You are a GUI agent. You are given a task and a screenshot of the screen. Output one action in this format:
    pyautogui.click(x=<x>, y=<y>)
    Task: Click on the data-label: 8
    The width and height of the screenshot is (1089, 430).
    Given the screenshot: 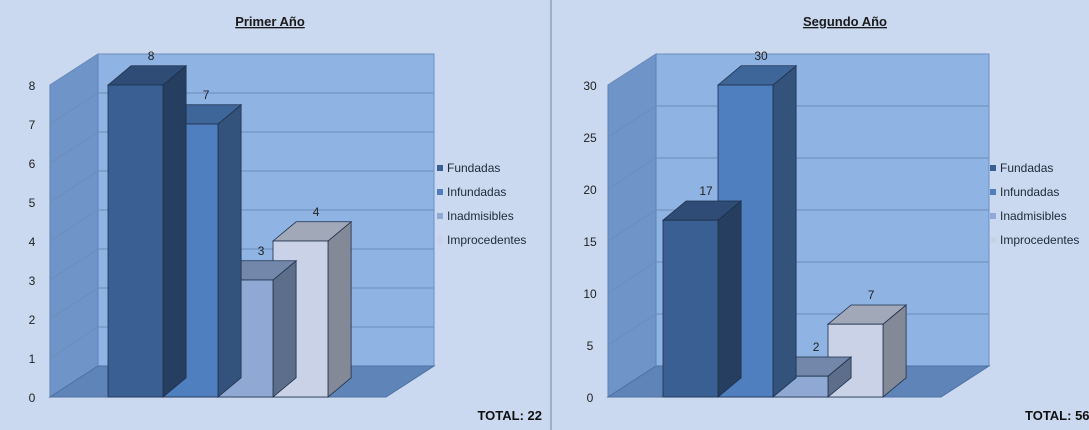 What is the action you would take?
    pyautogui.click(x=151, y=56)
    